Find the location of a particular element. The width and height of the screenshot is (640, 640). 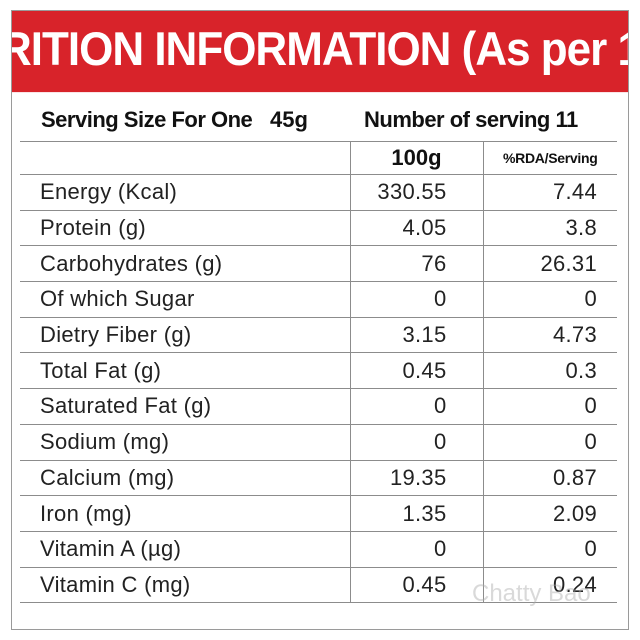

table-row: Protein (g) 4.05 3.8 is located at coordinates (318, 228).